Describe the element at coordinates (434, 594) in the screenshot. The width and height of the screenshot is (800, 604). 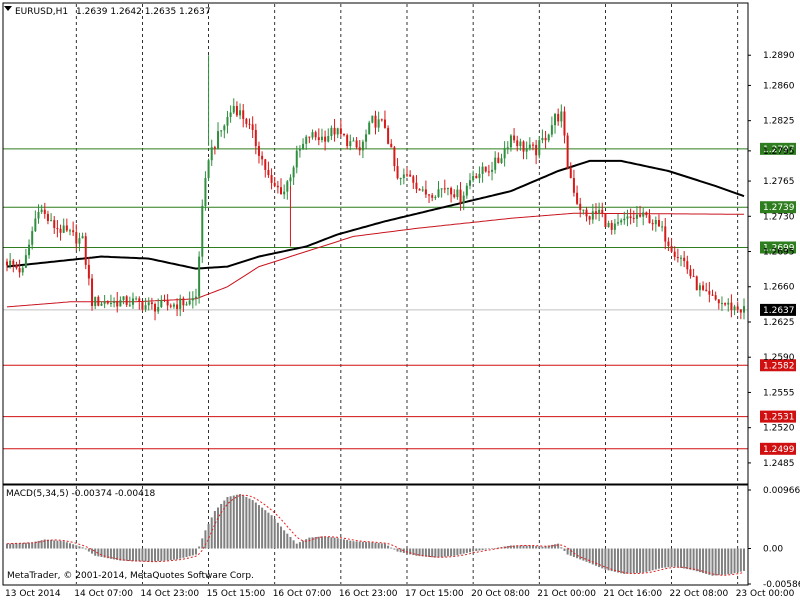
I see `x-tick-label: 17 Oct 15:00` at that location.